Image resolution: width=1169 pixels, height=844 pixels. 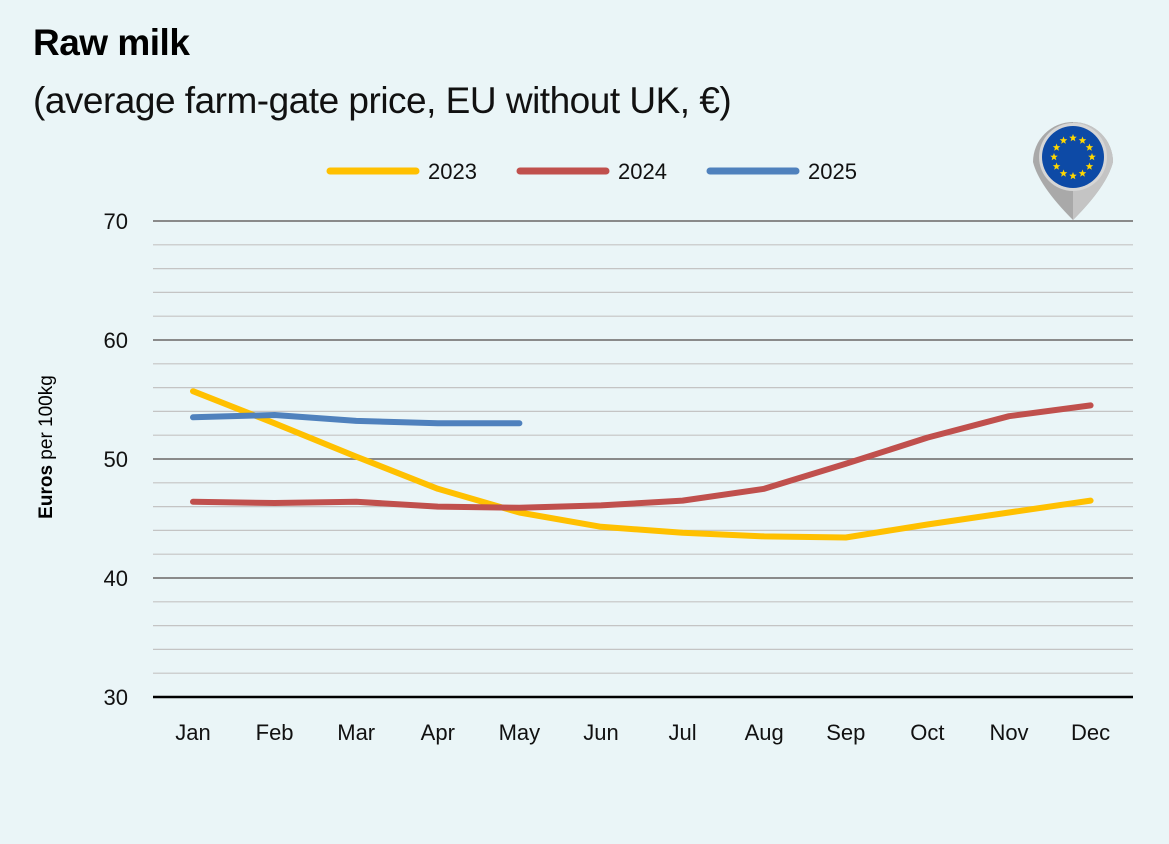 What do you see at coordinates (452, 171) in the screenshot?
I see `legend-label: 2023` at bounding box center [452, 171].